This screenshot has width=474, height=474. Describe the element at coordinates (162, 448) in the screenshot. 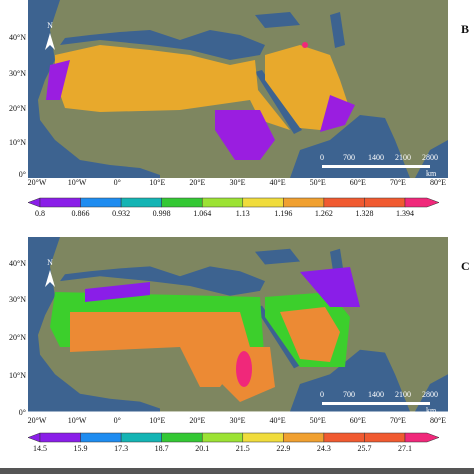

I see `legend-label: 18.7` at that location.